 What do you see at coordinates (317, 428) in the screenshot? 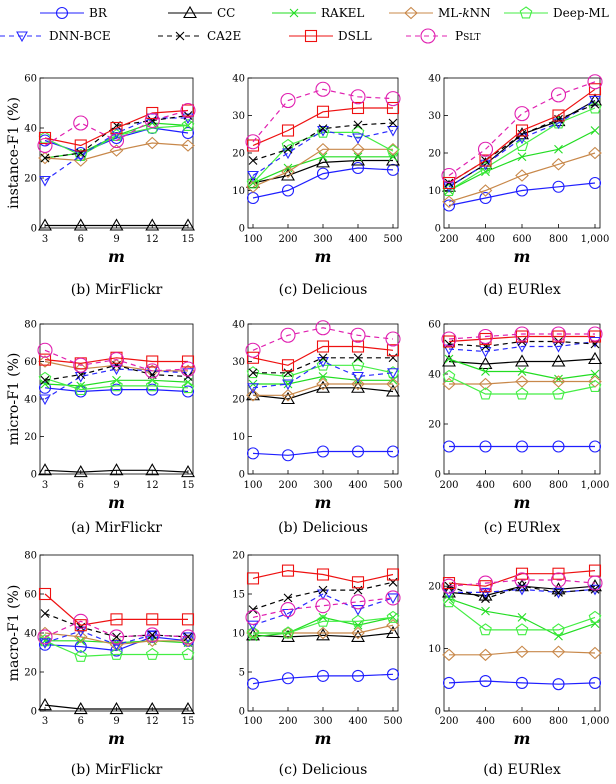
I see `chart-5-b-delicious: 0 10 20 30 40 100 200 300 400 500 m (b) Delicious` at bounding box center [317, 428].